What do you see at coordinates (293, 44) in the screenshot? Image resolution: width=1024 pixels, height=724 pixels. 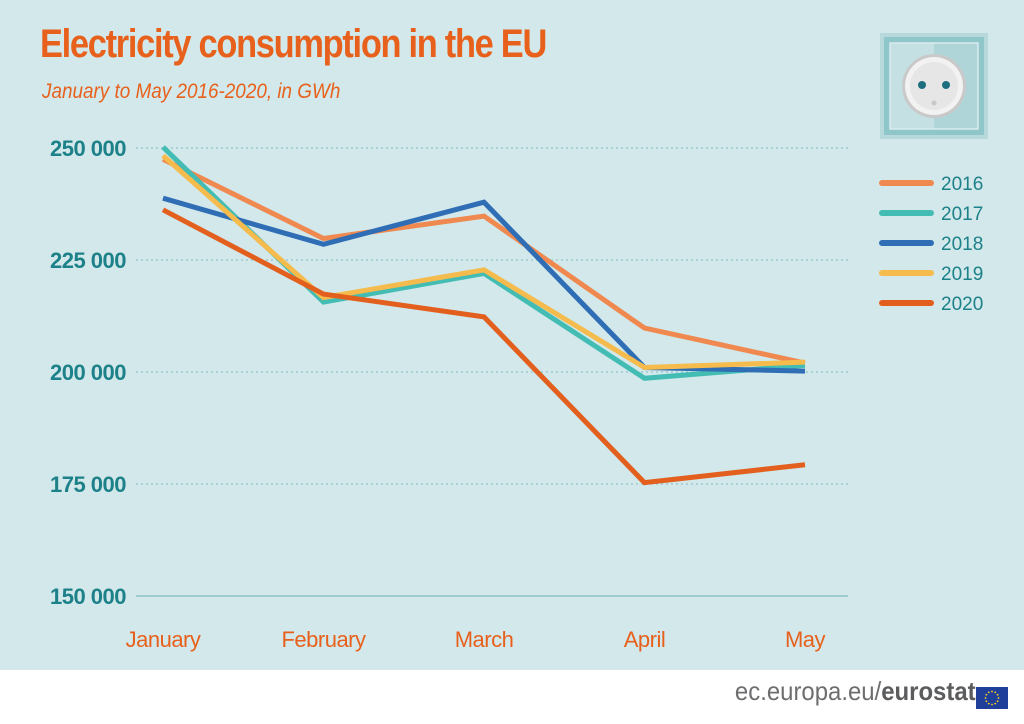 I see `chart-title: Electricity consumption in the EU` at bounding box center [293, 44].